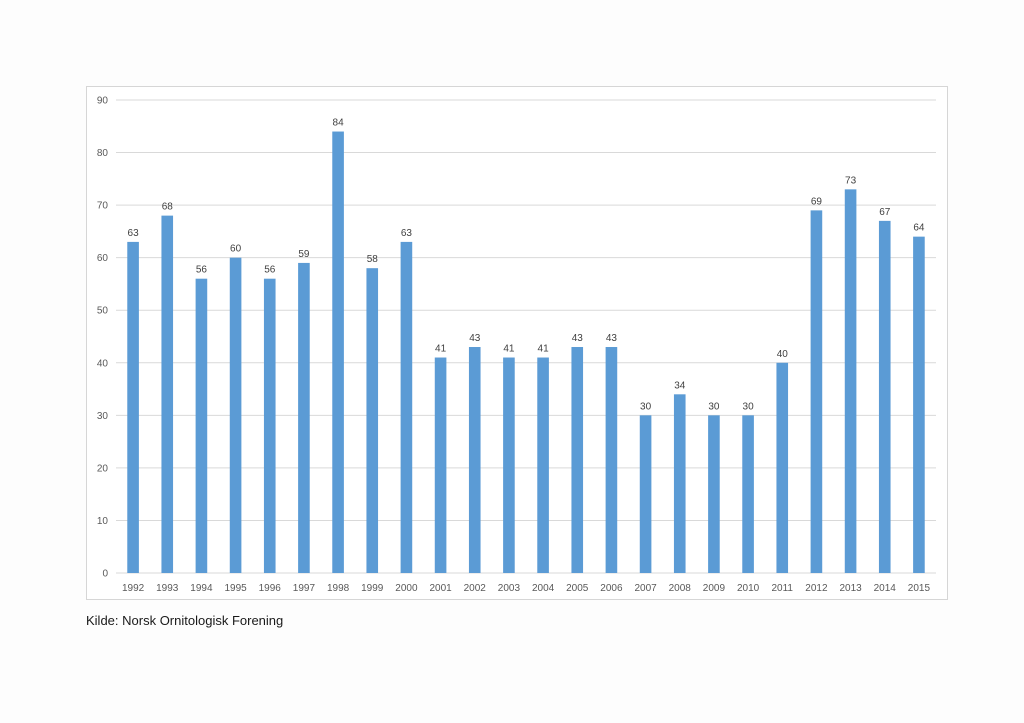 Image resolution: width=1024 pixels, height=723 pixels. Describe the element at coordinates (783, 354) in the screenshot. I see `data-label: 40` at that location.